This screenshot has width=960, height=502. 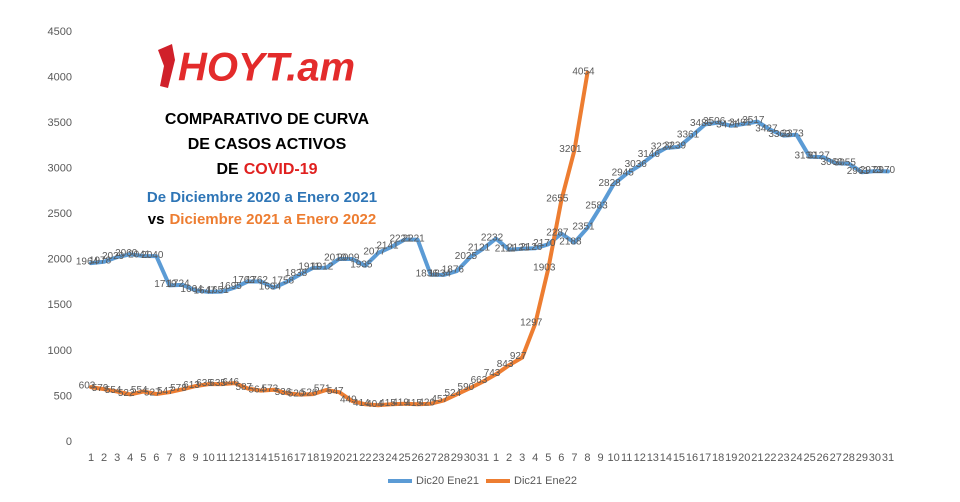 What do you see at coordinates (100, 260) in the screenshot?
I see `data-label: 1978` at bounding box center [100, 260].